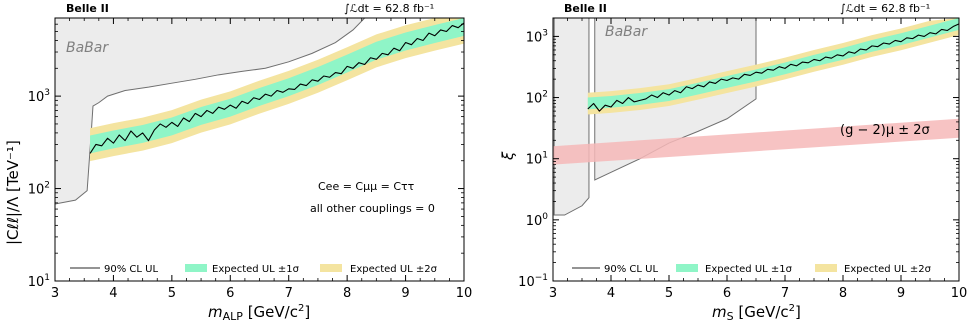  Describe the element at coordinates (756, 141) in the screenshot. I see `gm2-band` at that location.